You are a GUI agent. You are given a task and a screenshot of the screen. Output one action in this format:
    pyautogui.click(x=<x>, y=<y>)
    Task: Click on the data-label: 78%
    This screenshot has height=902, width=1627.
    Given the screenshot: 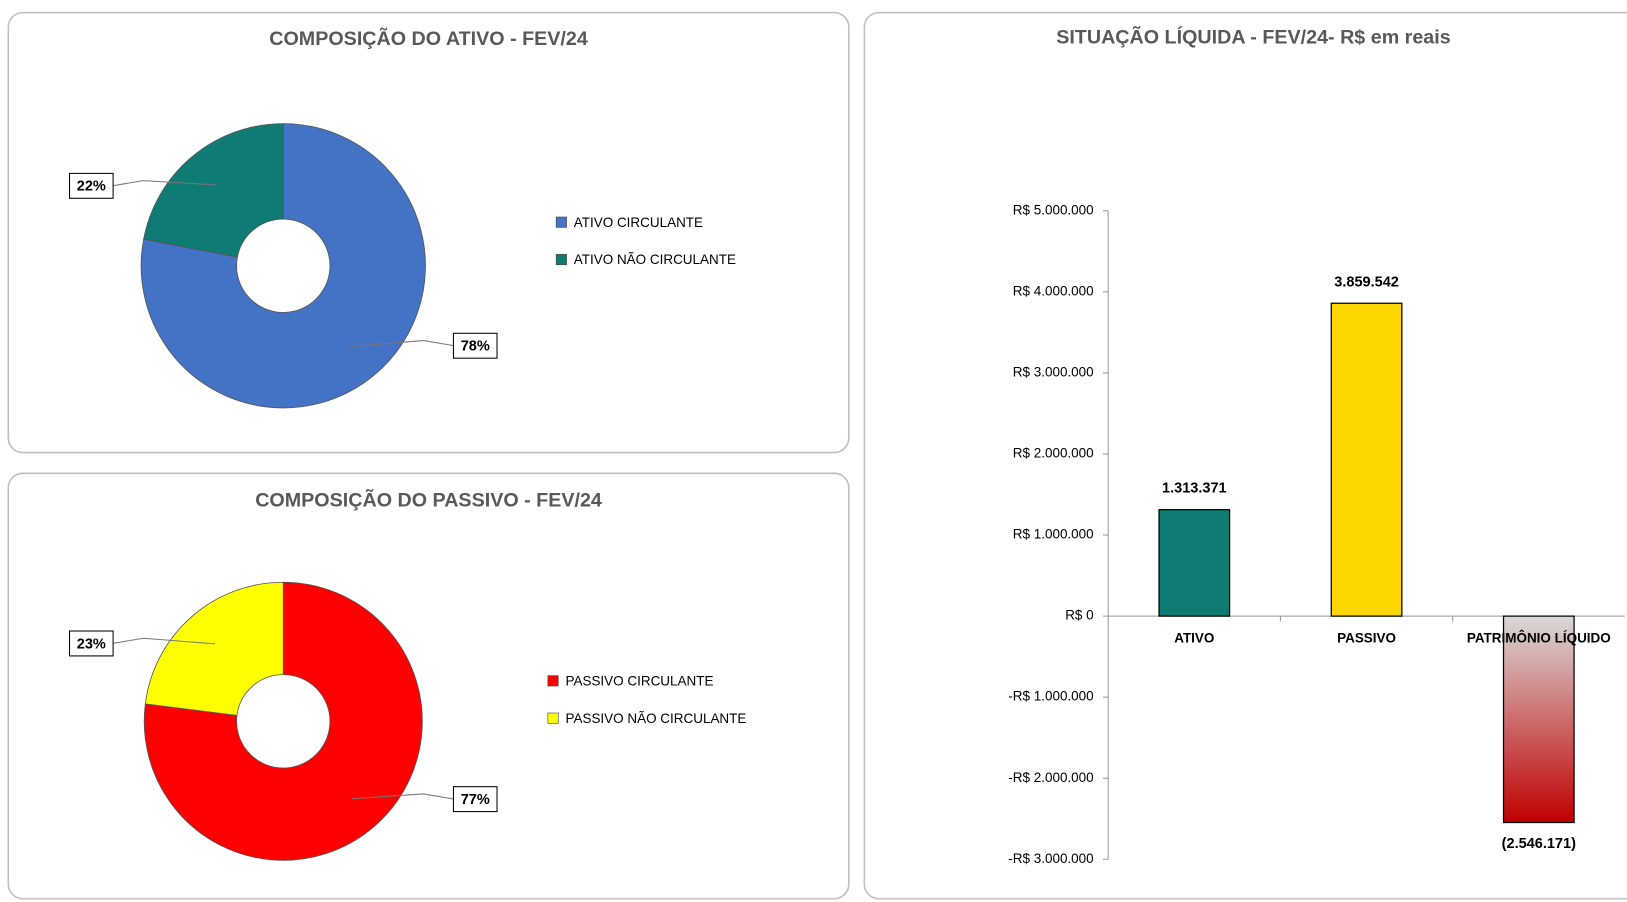 What is the action you would take?
    pyautogui.click(x=475, y=347)
    